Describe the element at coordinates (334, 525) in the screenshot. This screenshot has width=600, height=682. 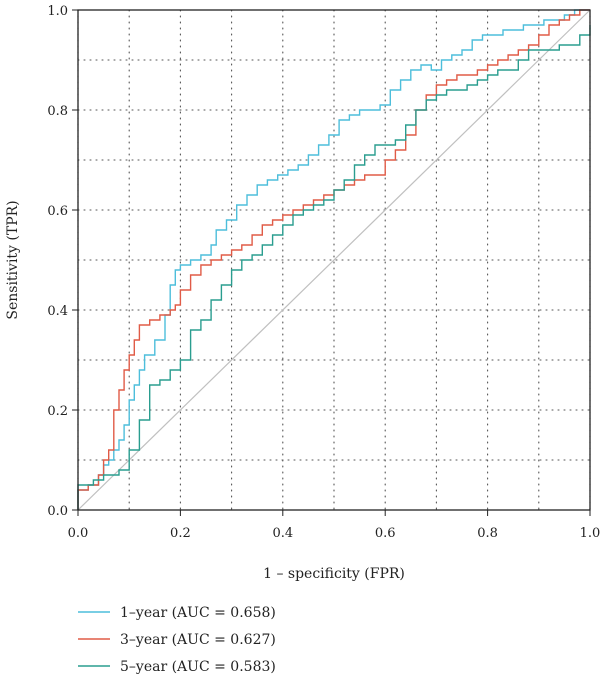
I see `x-axis-ticks: 0.0 0.2 0.4 0.6 0.8 1.0` at that location.